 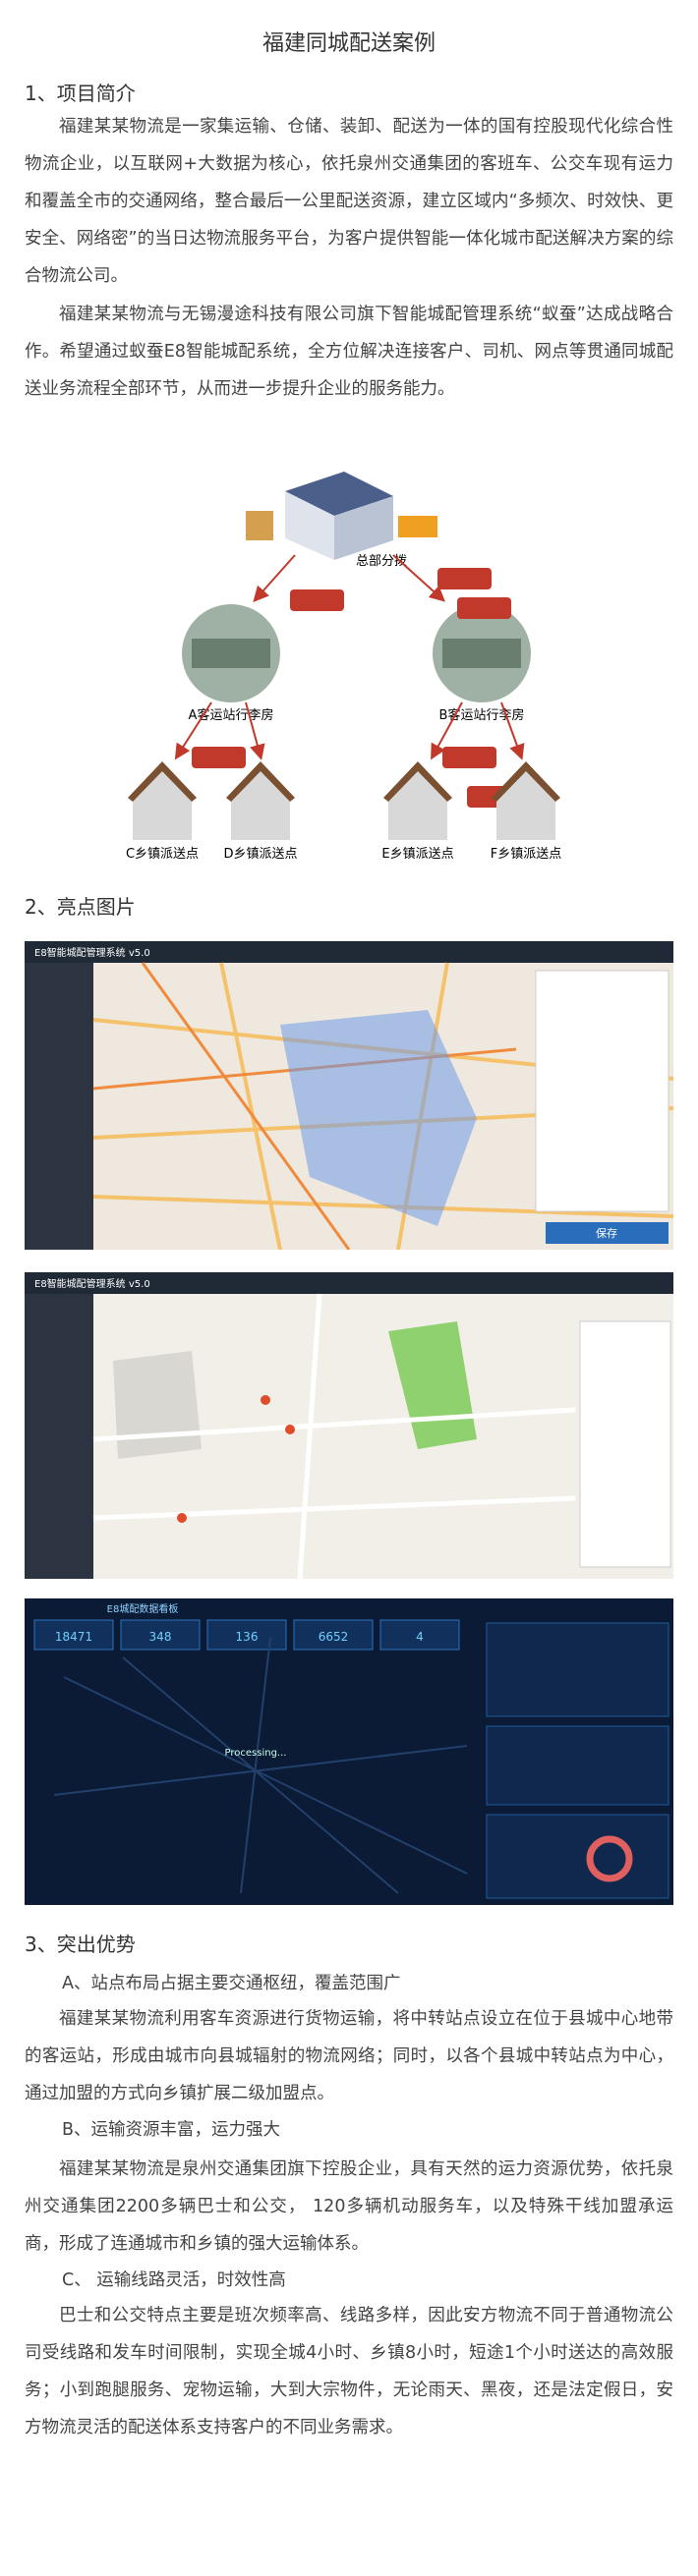 What do you see at coordinates (80, 93) in the screenshot?
I see `section-heading: 1、项目简介` at bounding box center [80, 93].